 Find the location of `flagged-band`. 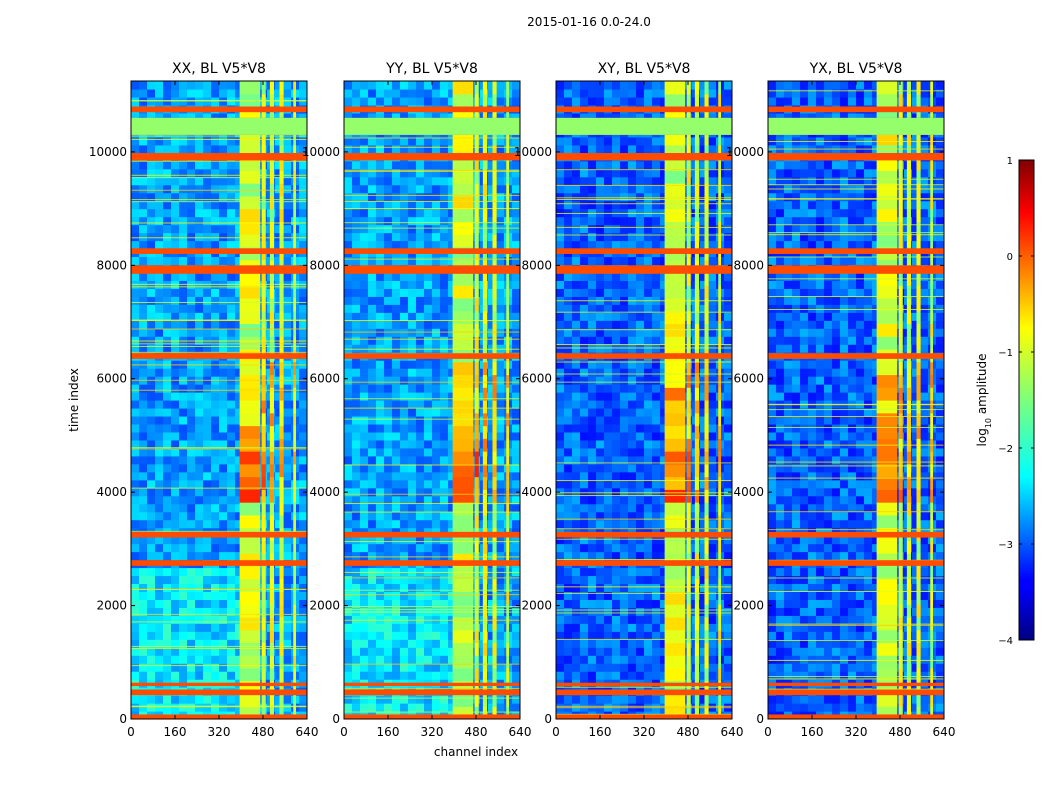

flagged-band is located at coordinates (219, 534).